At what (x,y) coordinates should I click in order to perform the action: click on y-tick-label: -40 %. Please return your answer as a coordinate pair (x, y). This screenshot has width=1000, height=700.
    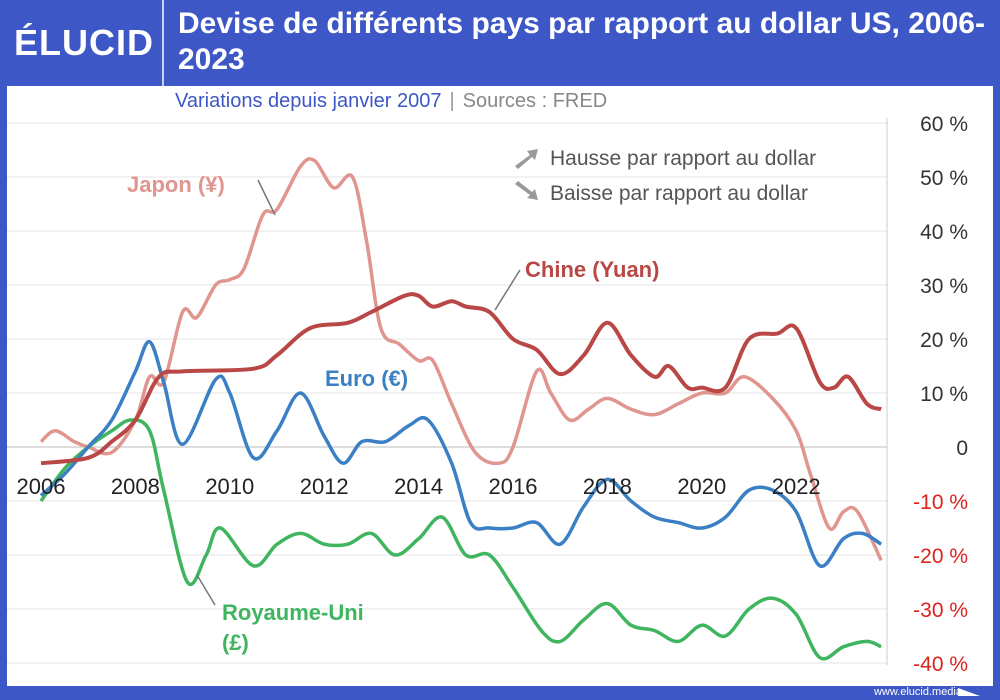
    Looking at the image, I should click on (940, 664).